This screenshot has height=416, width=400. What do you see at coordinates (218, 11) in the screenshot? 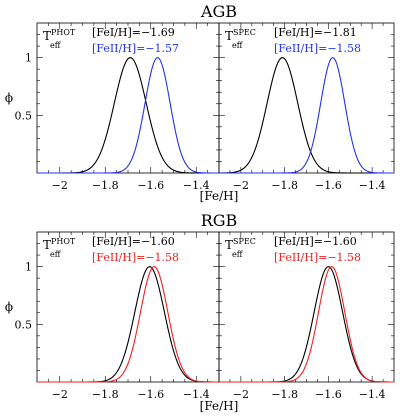
I see `row-title-agb: AGB` at bounding box center [218, 11].